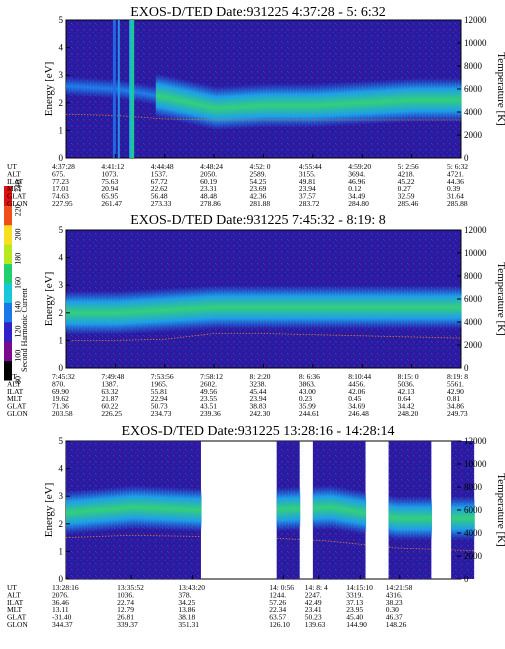 This screenshot has height=649, width=505. I want to click on y-tick-label: 1, so click(61, 340).